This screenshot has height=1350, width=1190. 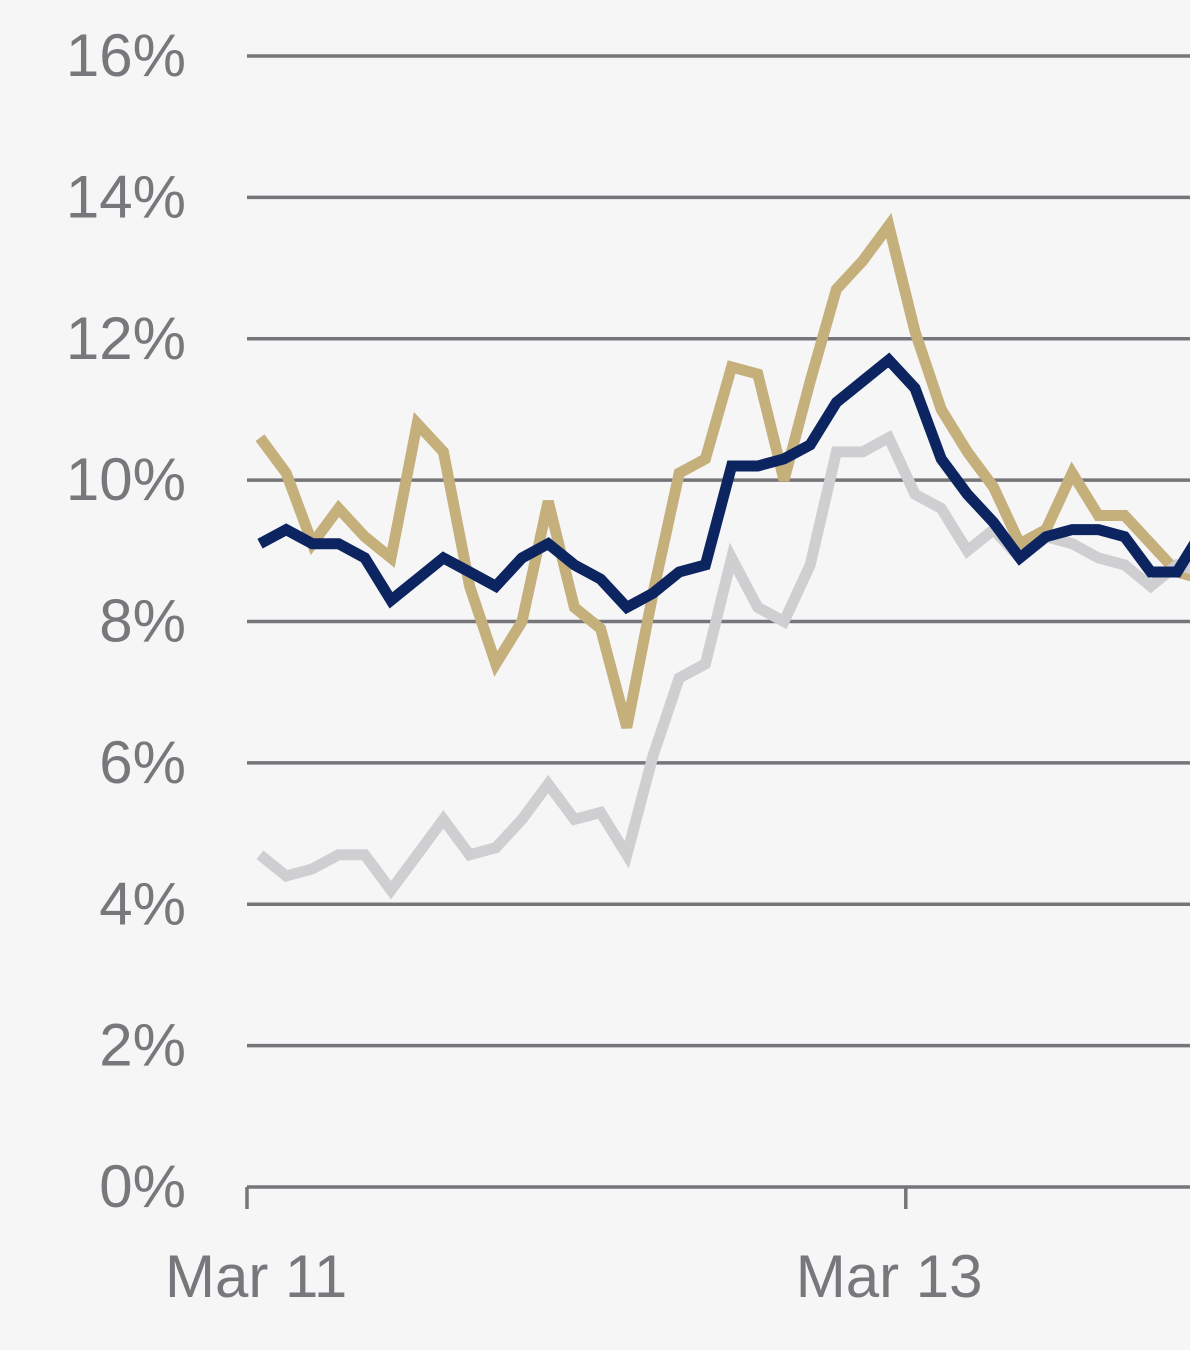 What do you see at coordinates (126, 338) in the screenshot?
I see `y-tick-label: 12%` at bounding box center [126, 338].